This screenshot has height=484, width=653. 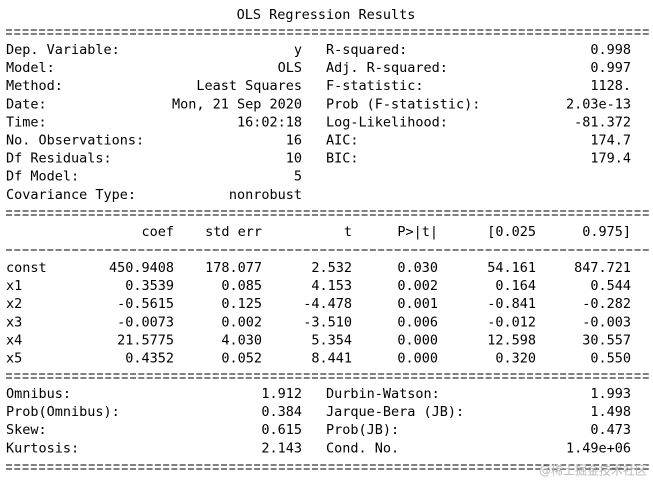 What do you see at coordinates (14, 359) in the screenshot?
I see `row-name: x5` at bounding box center [14, 359].